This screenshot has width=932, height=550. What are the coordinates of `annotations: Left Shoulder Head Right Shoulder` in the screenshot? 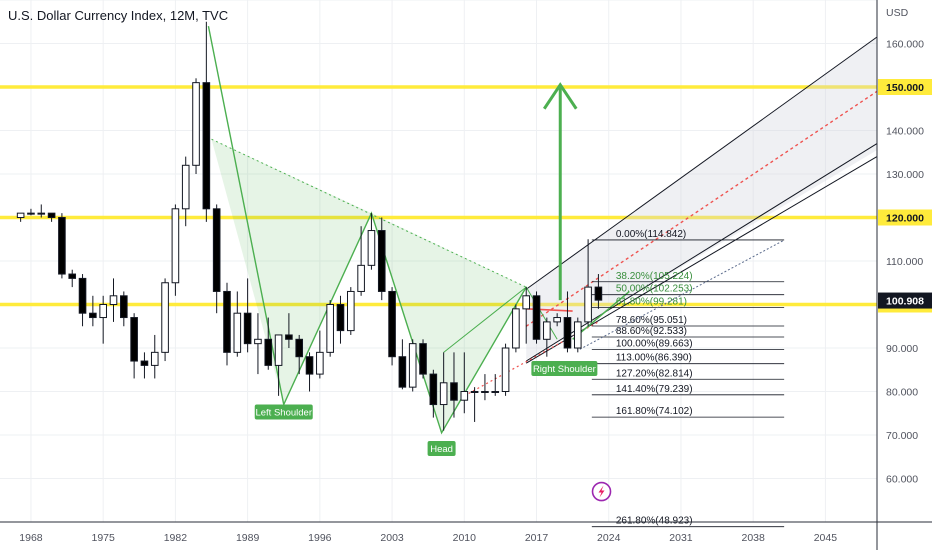 It's located at (433, 431).